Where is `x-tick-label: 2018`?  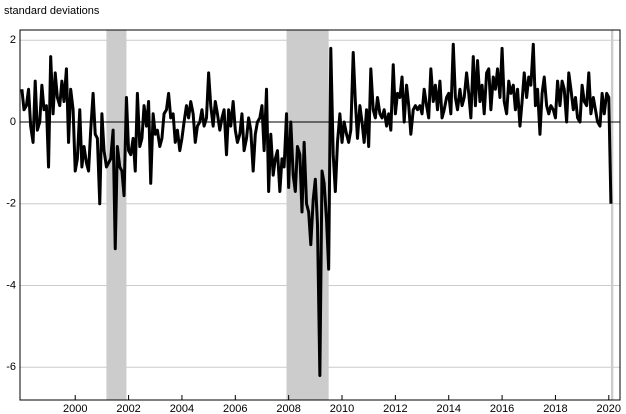 x-tick-label: 2018 is located at coordinates (555, 408).